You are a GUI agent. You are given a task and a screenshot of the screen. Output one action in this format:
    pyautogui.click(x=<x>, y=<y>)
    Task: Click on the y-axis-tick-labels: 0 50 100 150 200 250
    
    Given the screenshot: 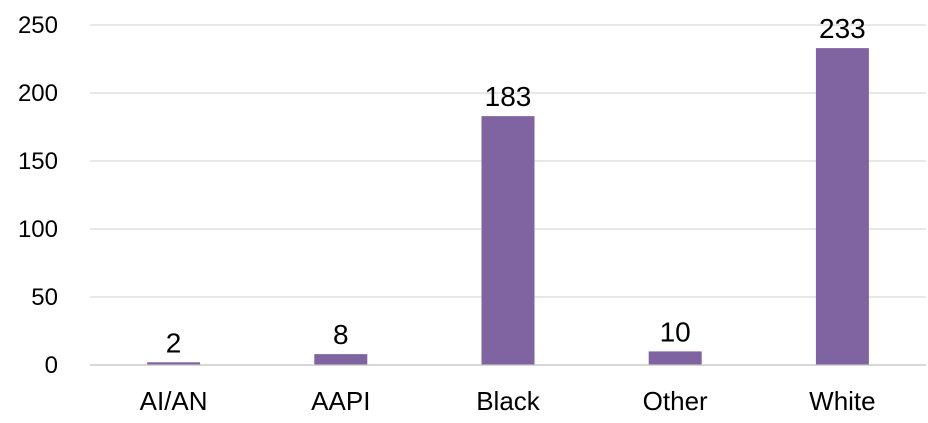 What is the action you would take?
    pyautogui.click(x=38, y=195)
    